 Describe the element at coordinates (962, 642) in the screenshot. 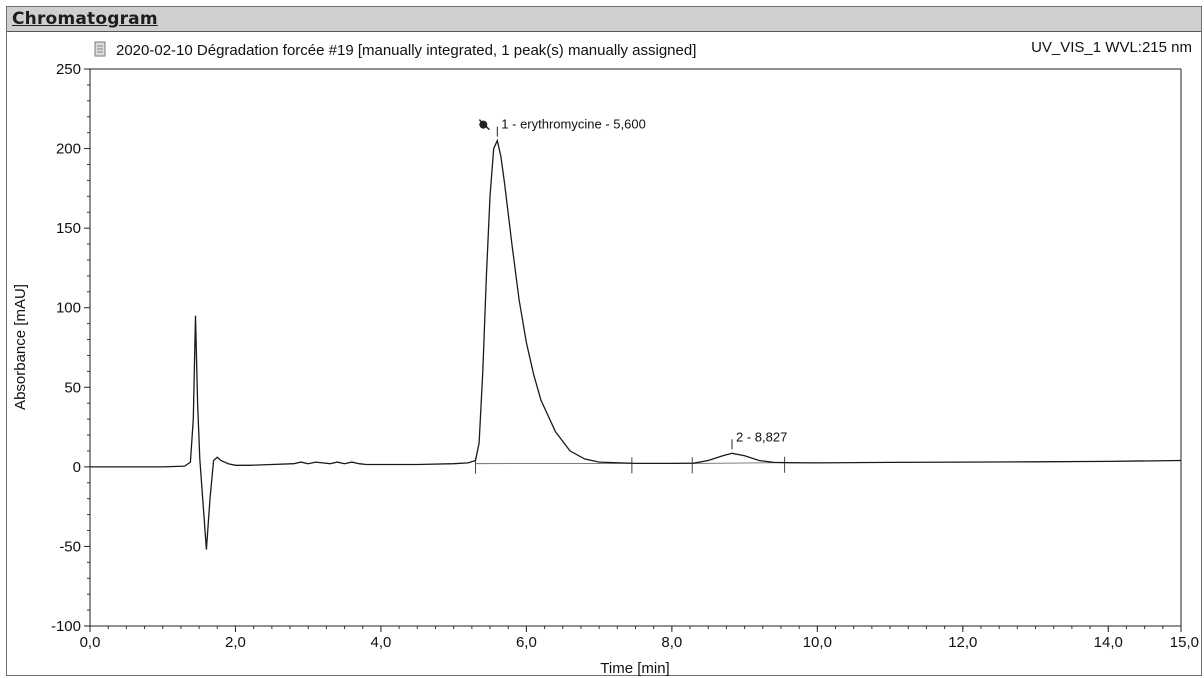

I see `x-tick-label: 12,0` at that location.